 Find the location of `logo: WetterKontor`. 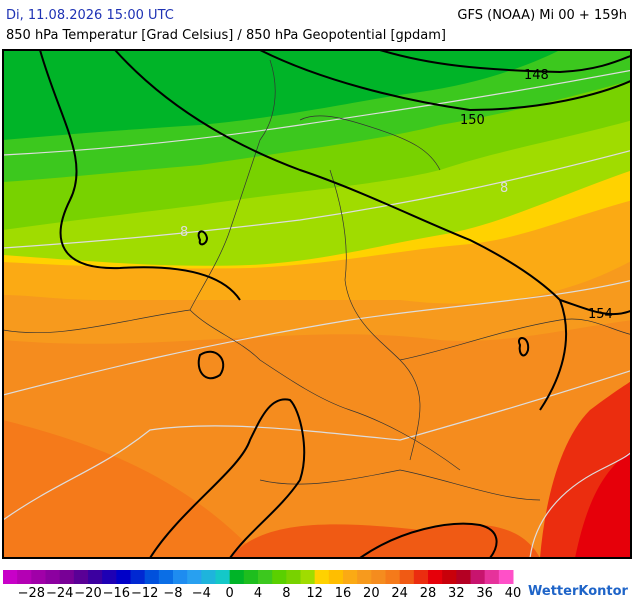

logo: WetterKontor is located at coordinates (578, 591).